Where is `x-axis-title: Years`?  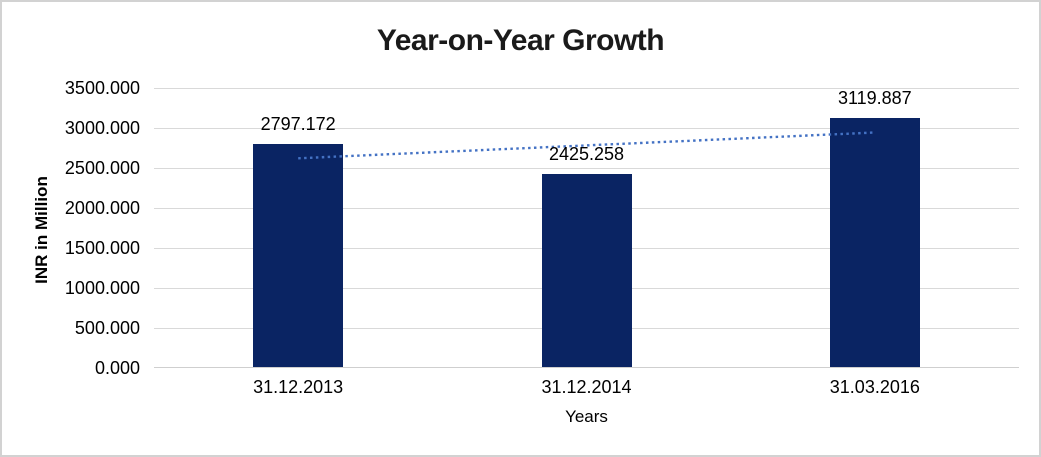
x-axis-title: Years is located at coordinates (586, 416).